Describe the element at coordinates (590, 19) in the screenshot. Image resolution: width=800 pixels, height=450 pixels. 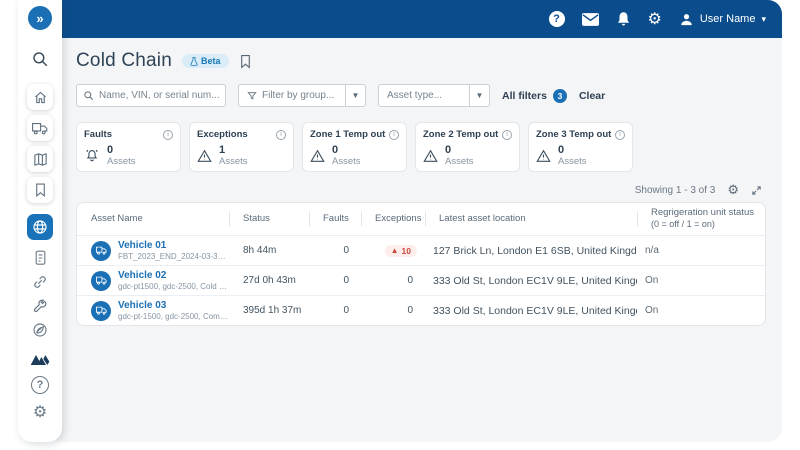
I see `mail-icon` at that location.